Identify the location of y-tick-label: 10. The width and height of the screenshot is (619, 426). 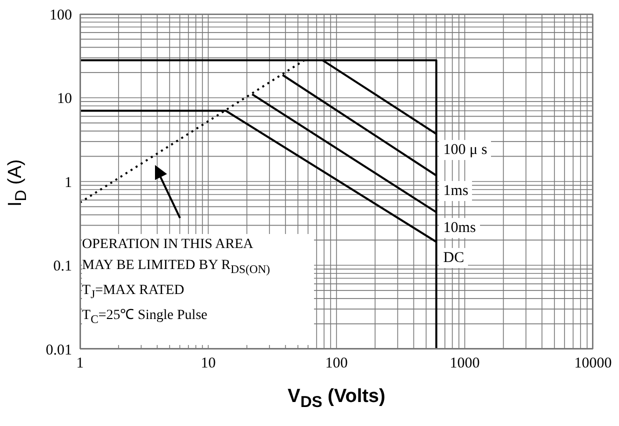
(64, 99).